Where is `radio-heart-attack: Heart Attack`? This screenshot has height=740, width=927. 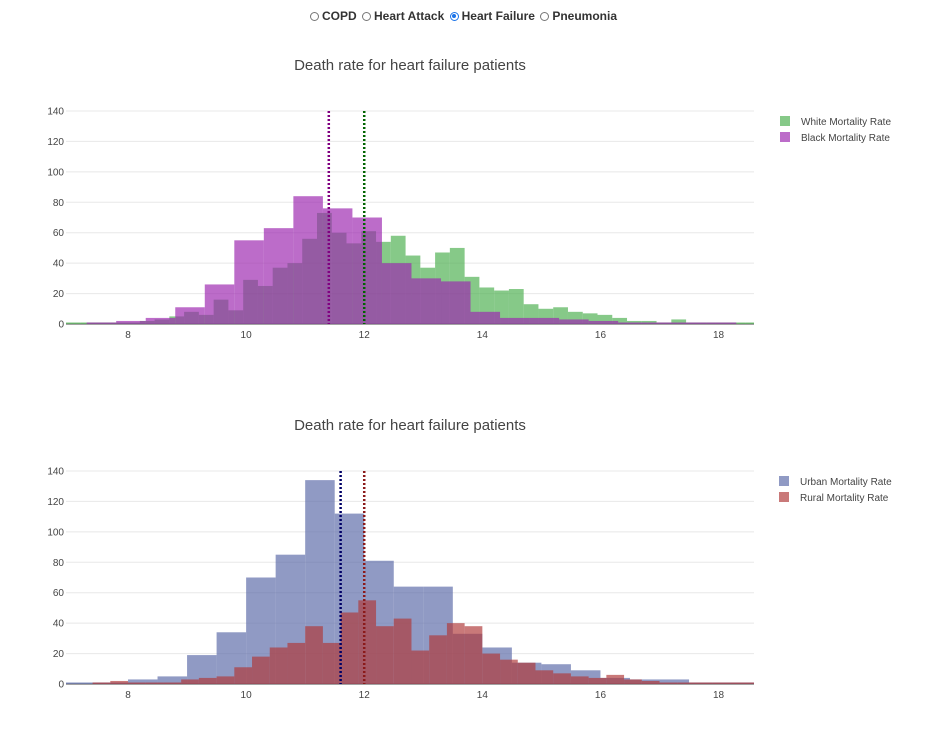
radio-heart-attack: Heart Attack is located at coordinates (403, 16).